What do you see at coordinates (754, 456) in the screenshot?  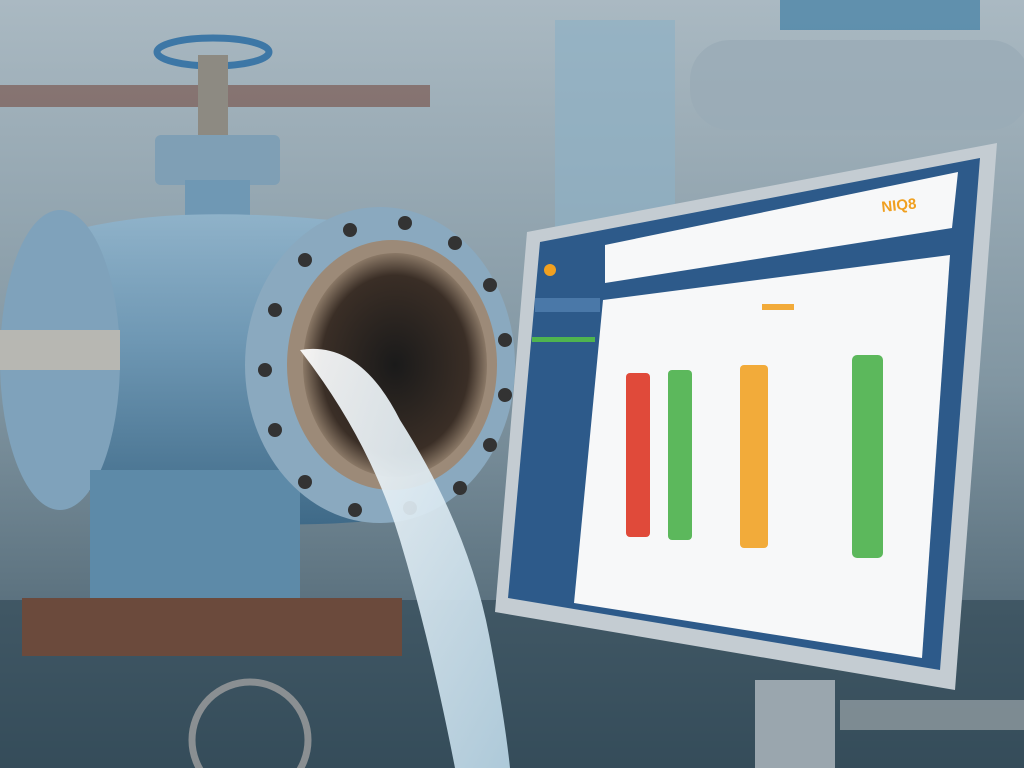 I see `bar-orange` at bounding box center [754, 456].